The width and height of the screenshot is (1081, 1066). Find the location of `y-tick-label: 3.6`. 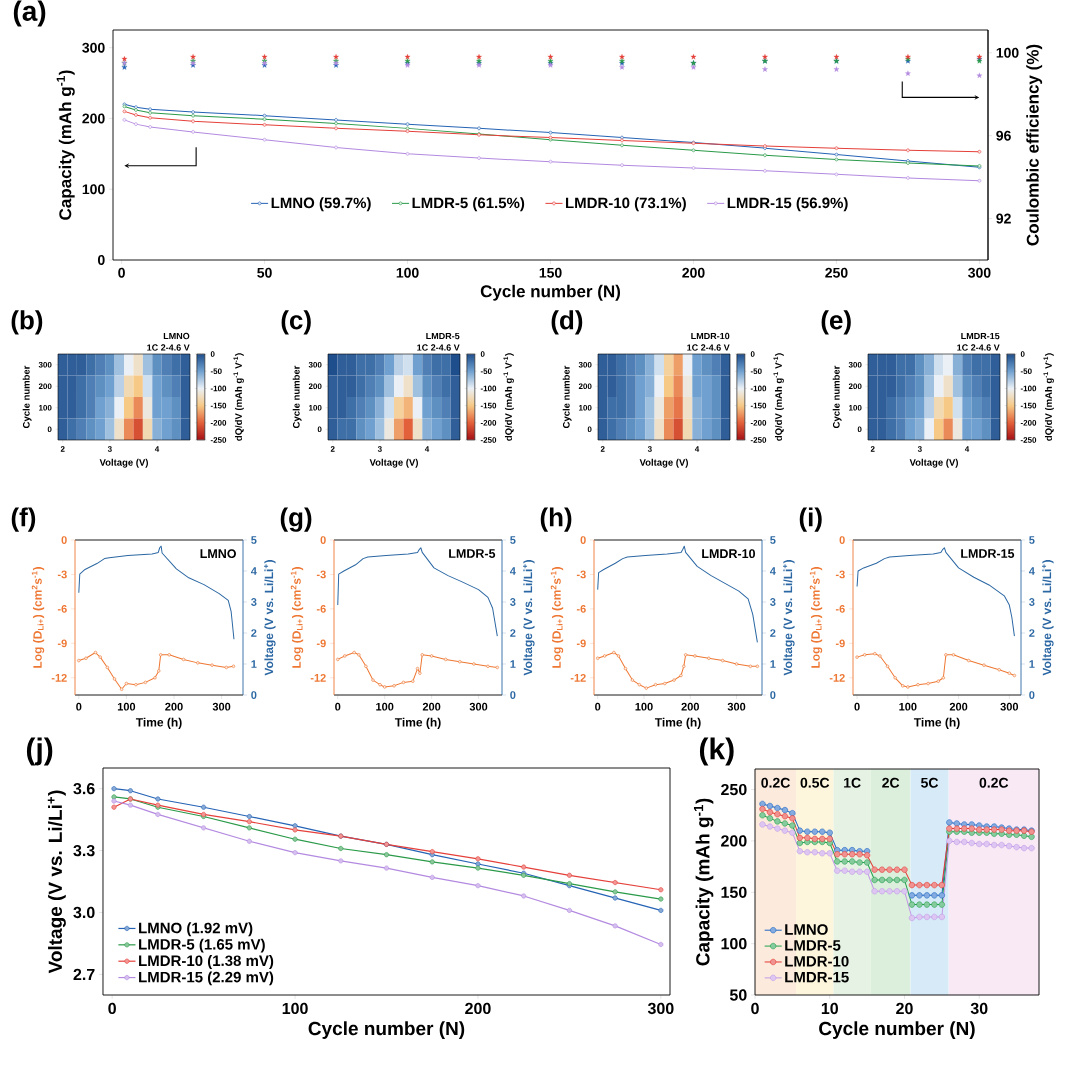

y-tick-label: 3.6 is located at coordinates (84, 788).